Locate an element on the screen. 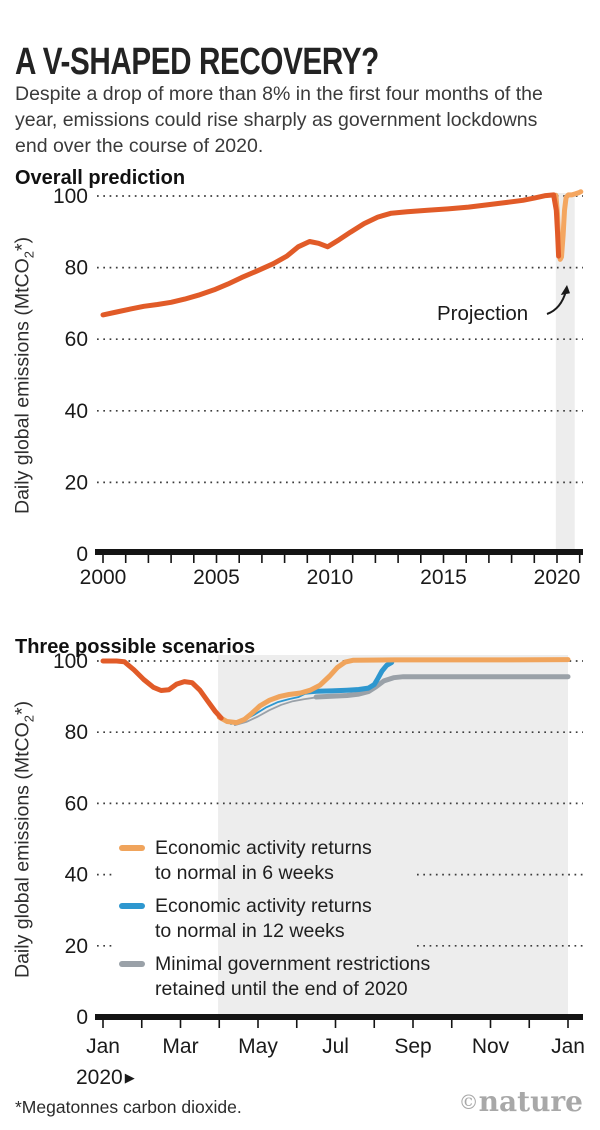 The height and width of the screenshot is (1130, 600). footnote: *Megatonnes carbon dioxide. is located at coordinates (128, 1107).